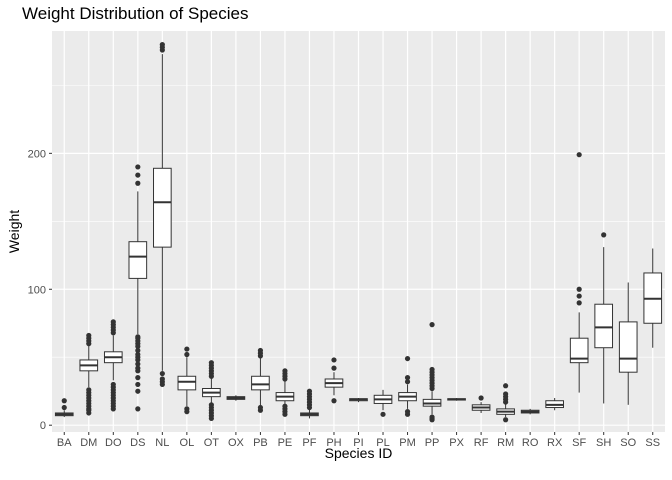 This screenshot has height=480, width=672. What do you see at coordinates (530, 443) in the screenshot?
I see `x-tick-label: RO` at bounding box center [530, 443].